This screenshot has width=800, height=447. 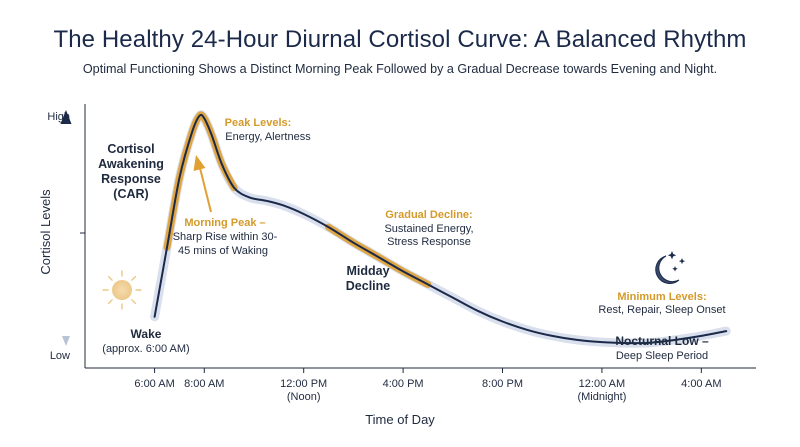 I want to click on annotation-wake: Wake (approx. 6:00 AM), so click(x=145, y=341).